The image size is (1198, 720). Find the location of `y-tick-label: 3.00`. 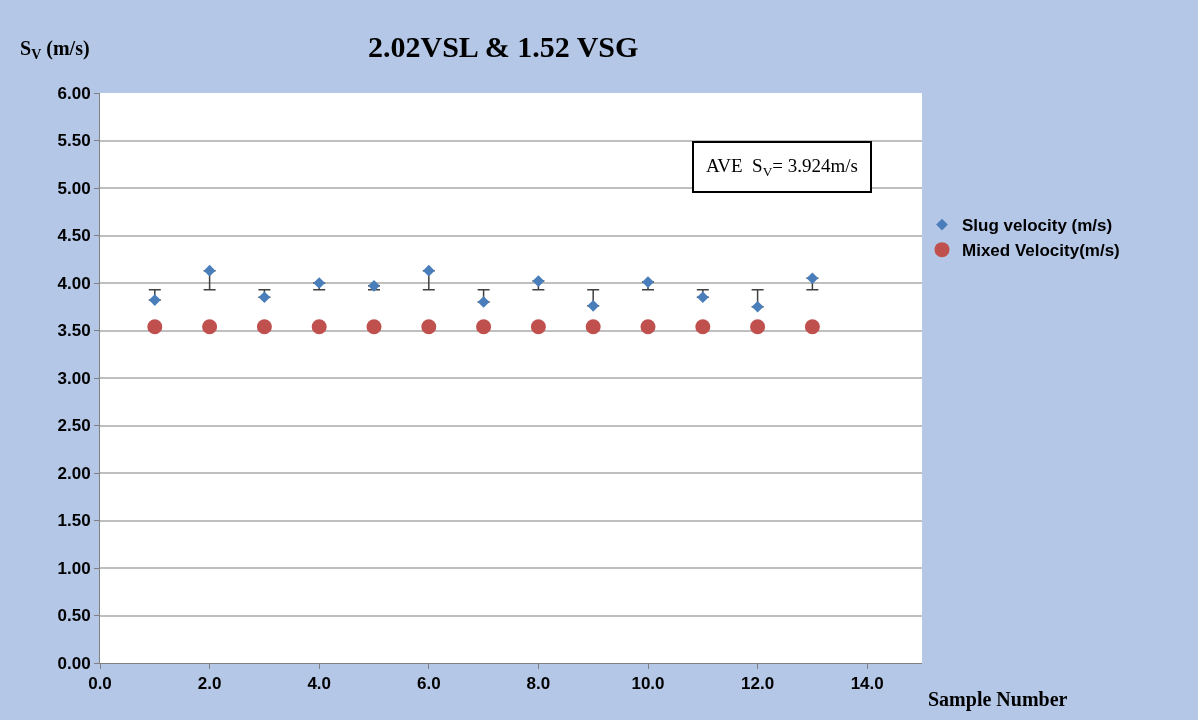

y-tick-label: 3.00 is located at coordinates (74, 378).